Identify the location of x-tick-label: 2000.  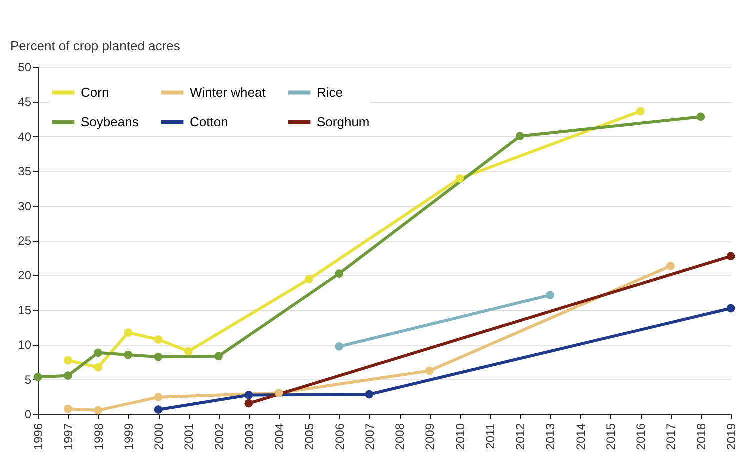
(159, 436).